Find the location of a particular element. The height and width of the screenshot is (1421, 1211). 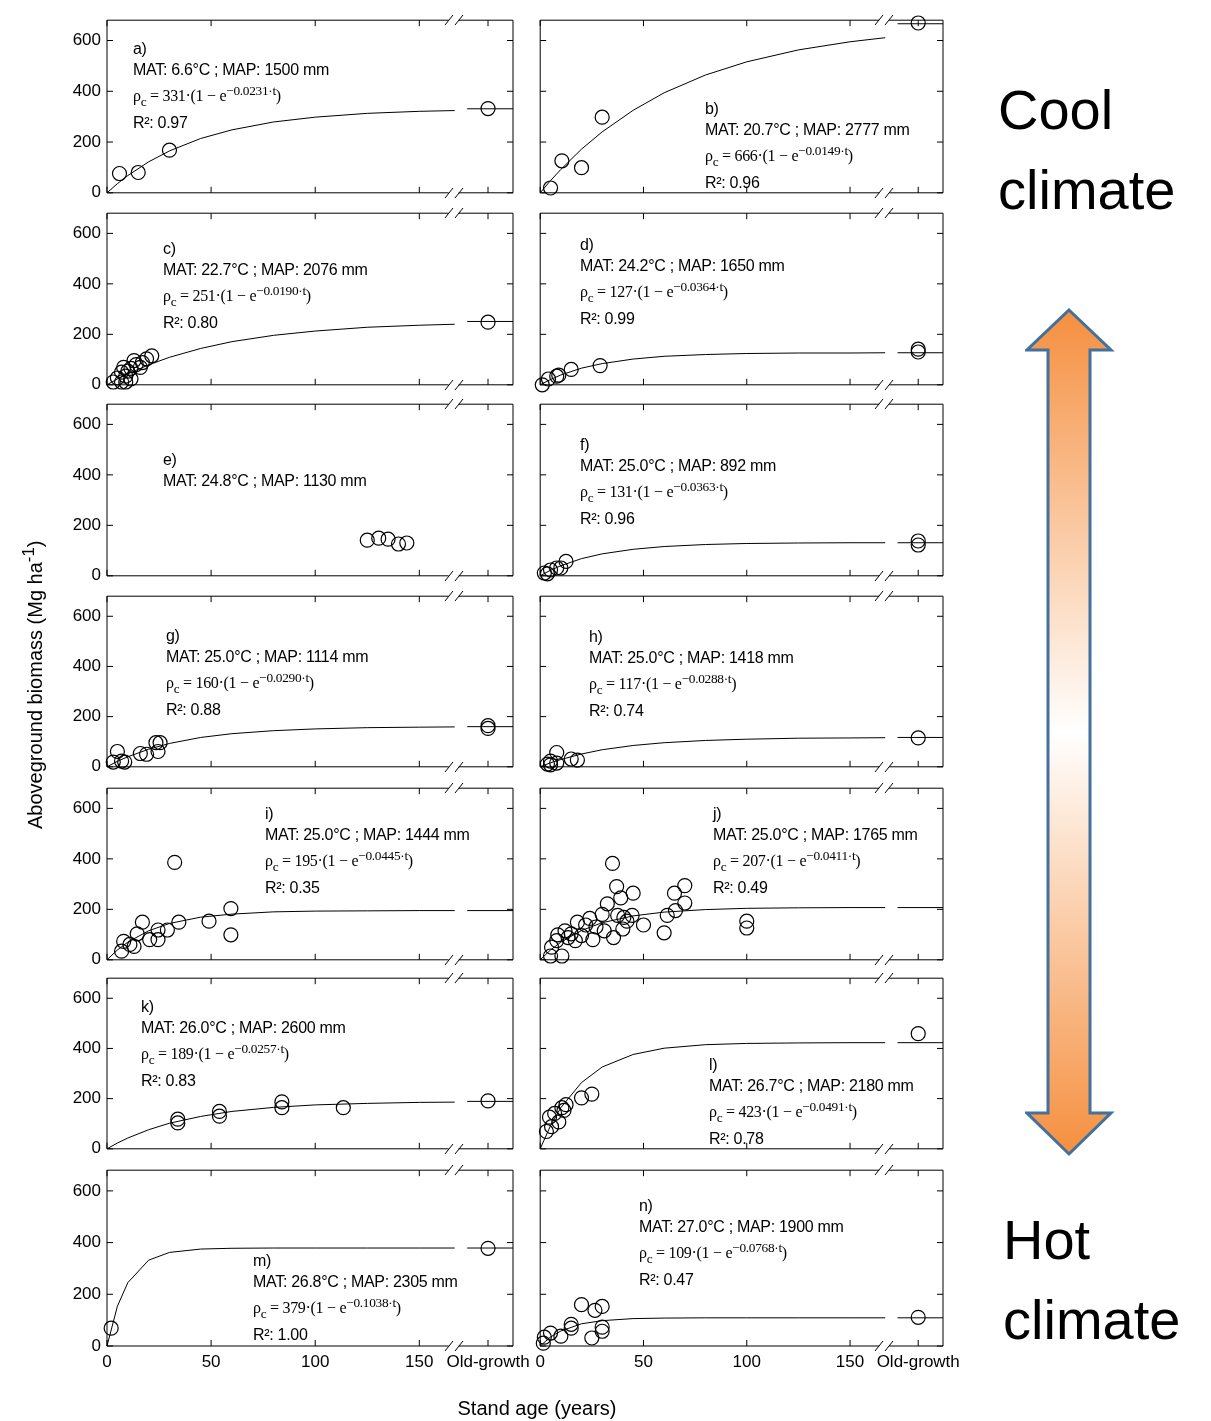

annotation: ρ$_{c}$ = 189·(1 − e$^{−0.0257·t}$) is located at coordinates (215, 1054).